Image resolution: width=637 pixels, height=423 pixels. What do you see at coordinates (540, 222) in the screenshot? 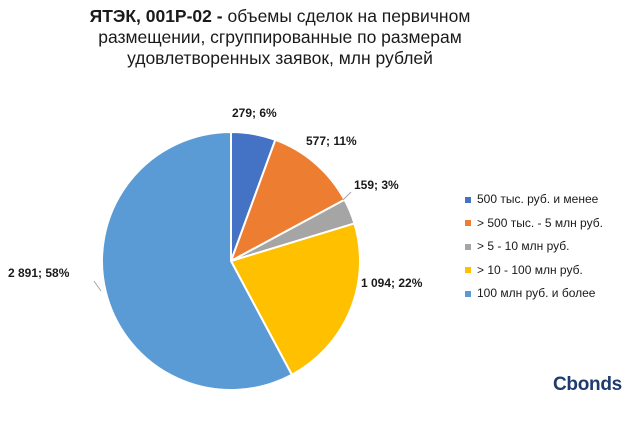
I see `legend-label-2: > 500 тыс. - 5 млн руб.` at bounding box center [540, 222].